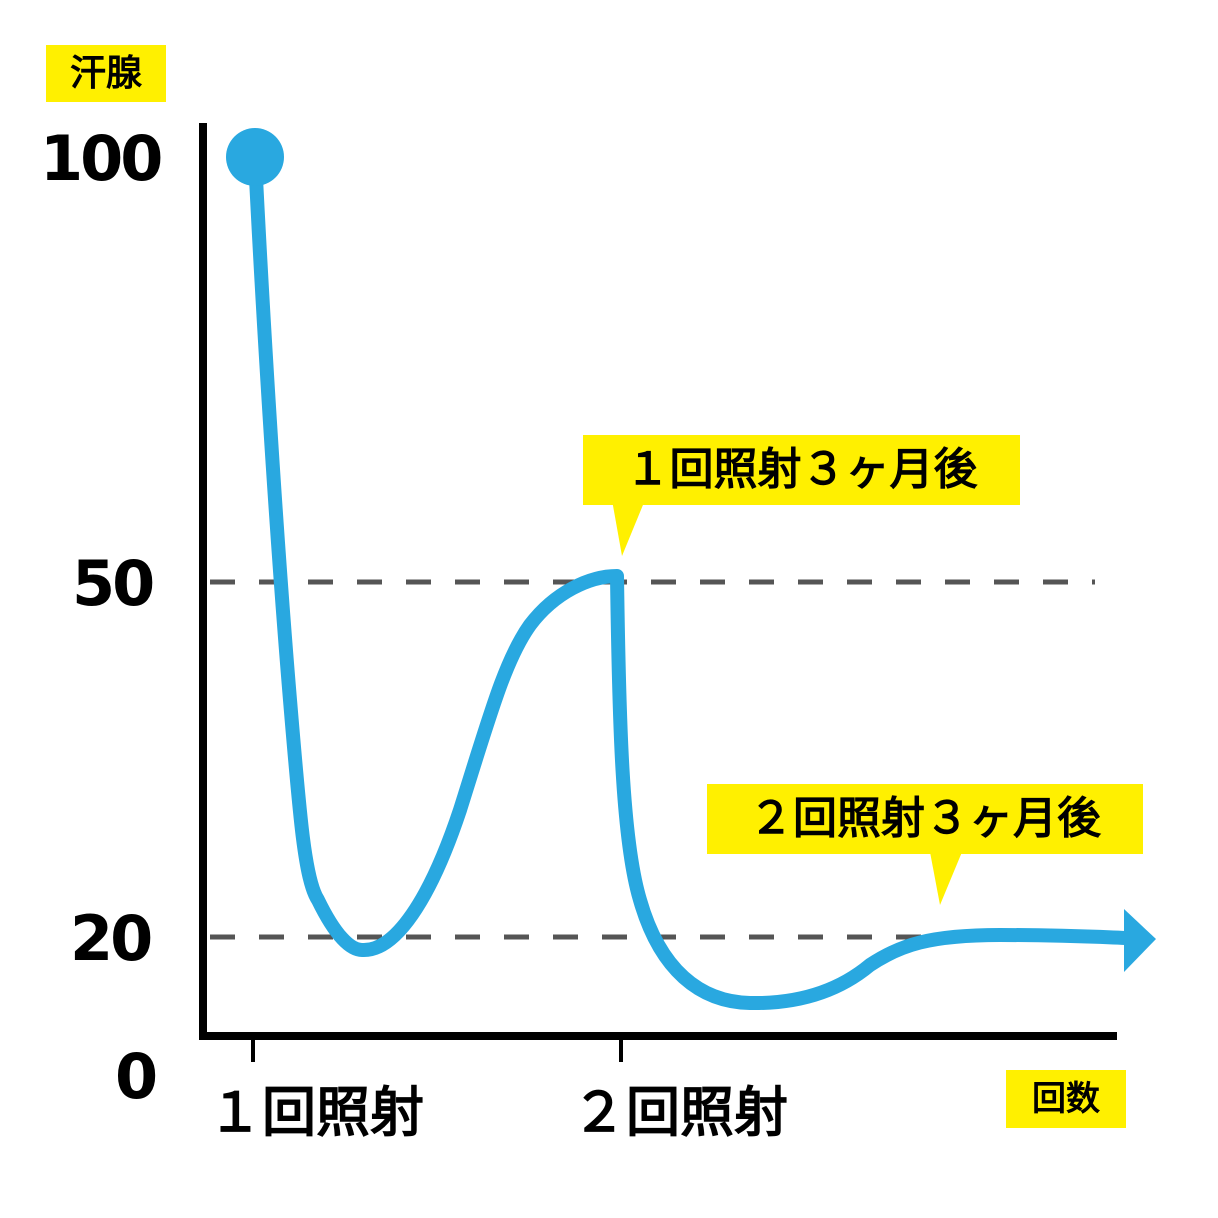 This screenshot has height=1218, width=1218. What do you see at coordinates (136, 1076) in the screenshot?
I see `y-tick-0: 0` at bounding box center [136, 1076].